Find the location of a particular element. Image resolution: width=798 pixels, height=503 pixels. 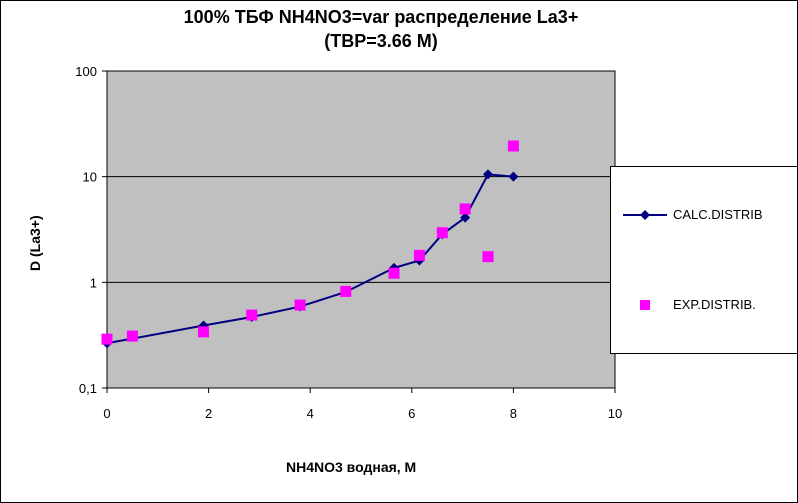

legend-calc-marker is located at coordinates (645, 215).